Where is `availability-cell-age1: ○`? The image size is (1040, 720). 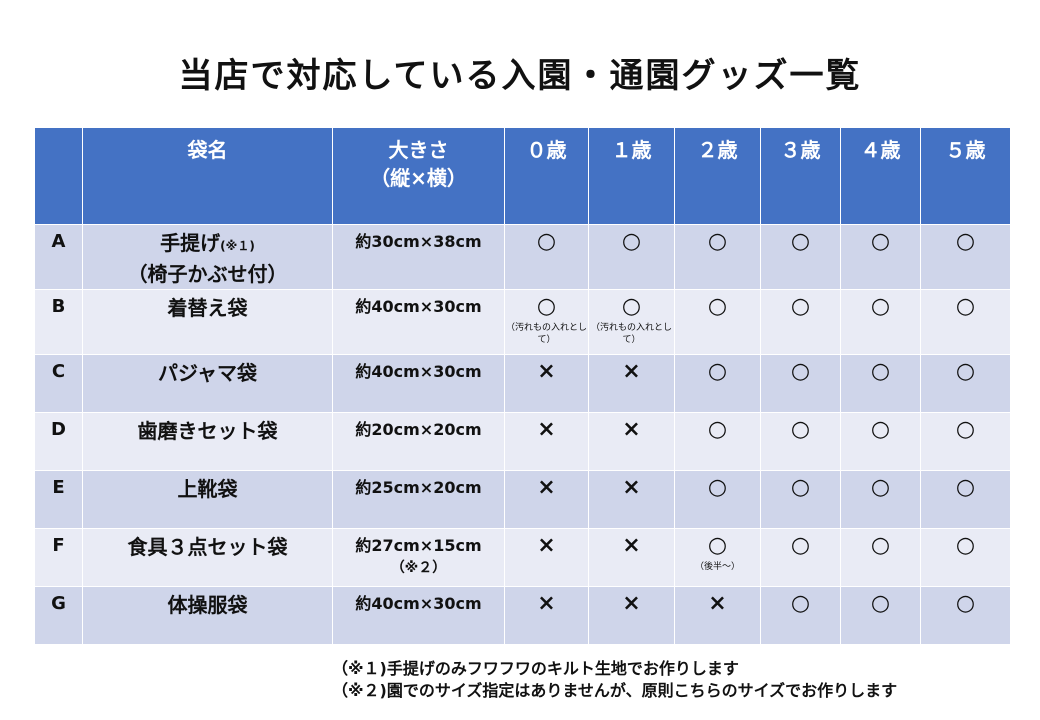
availability-cell-age1: ○ is located at coordinates (631, 257).